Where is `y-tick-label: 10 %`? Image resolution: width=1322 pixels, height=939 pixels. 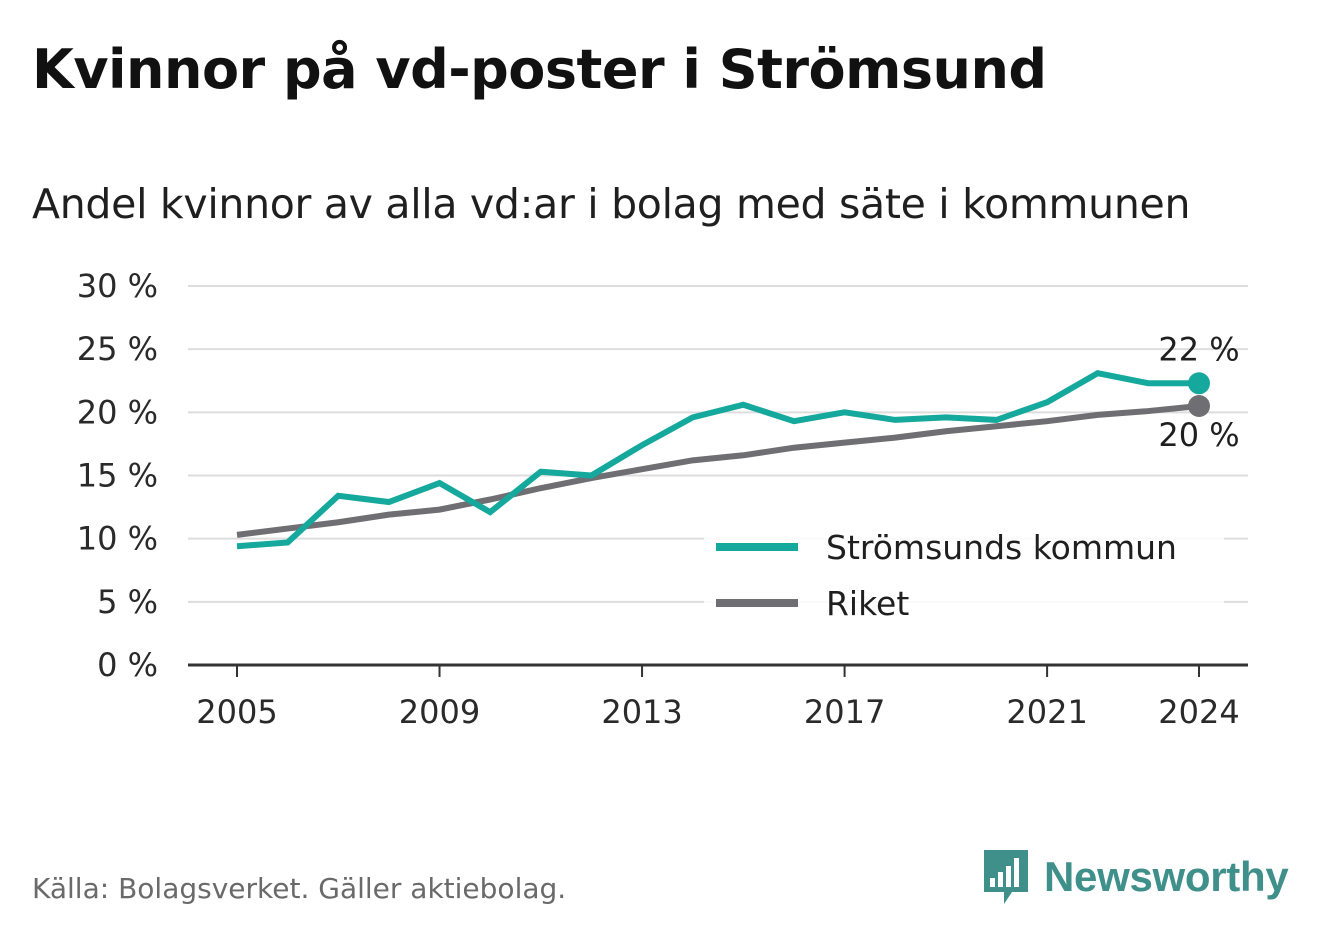
y-tick-label: 10 % is located at coordinates (117, 539).